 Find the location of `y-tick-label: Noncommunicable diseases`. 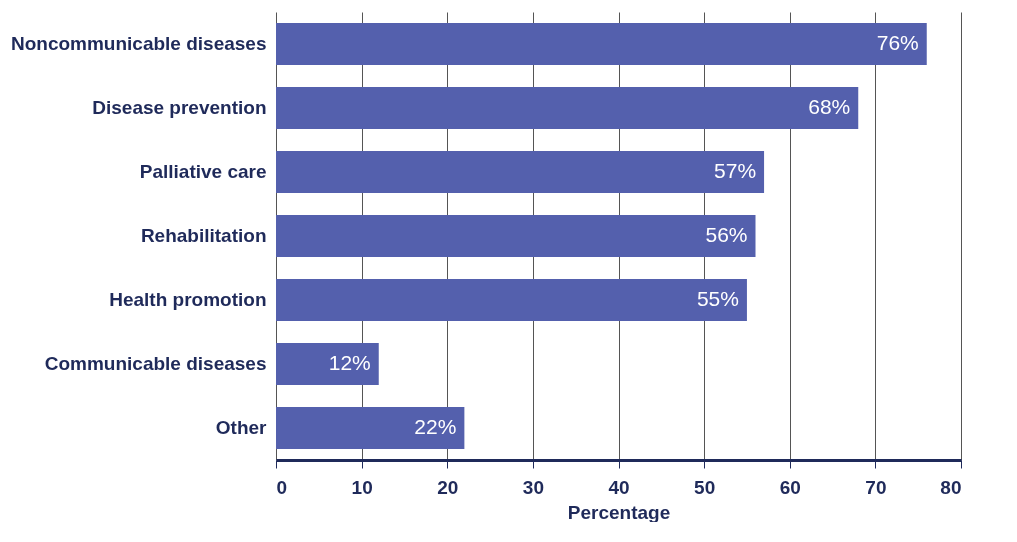

y-tick-label: Noncommunicable diseases is located at coordinates (138, 43).